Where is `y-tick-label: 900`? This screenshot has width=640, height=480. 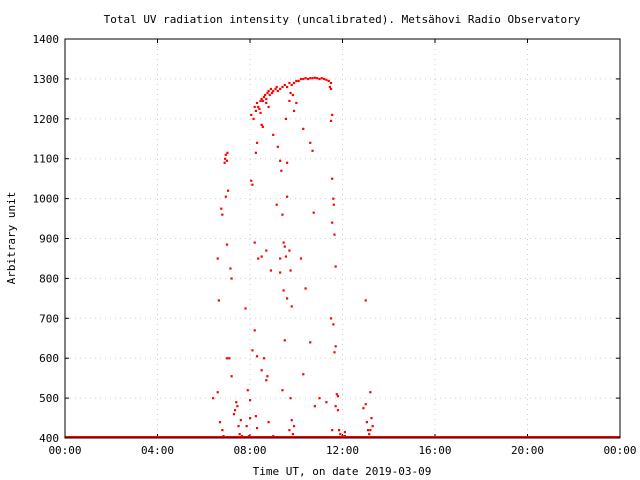 y-tick-label: 900 is located at coordinates (49, 239).